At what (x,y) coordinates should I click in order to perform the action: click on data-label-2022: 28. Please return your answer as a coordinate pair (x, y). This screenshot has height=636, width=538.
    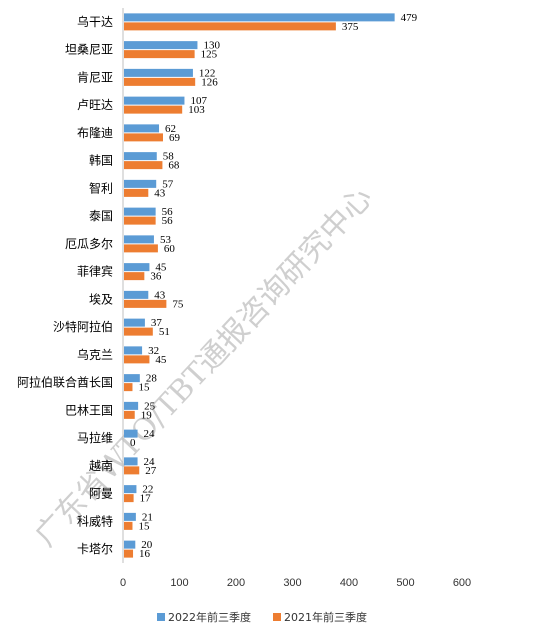
    Looking at the image, I should click on (152, 379).